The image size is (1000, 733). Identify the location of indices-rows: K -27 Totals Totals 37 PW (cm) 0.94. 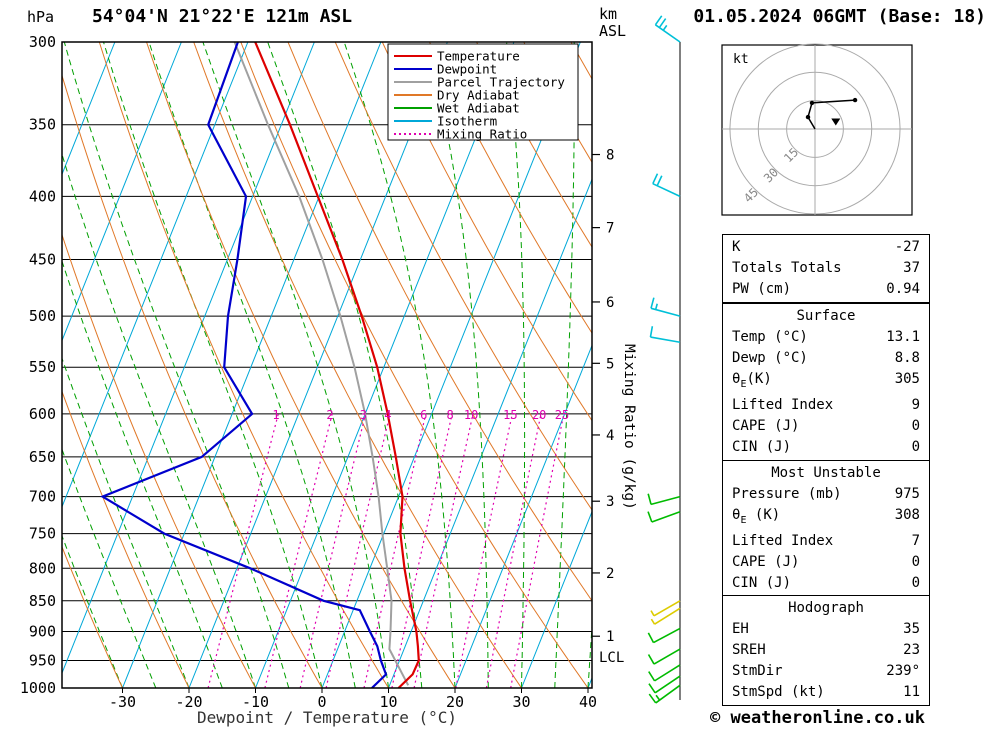
(826, 268).